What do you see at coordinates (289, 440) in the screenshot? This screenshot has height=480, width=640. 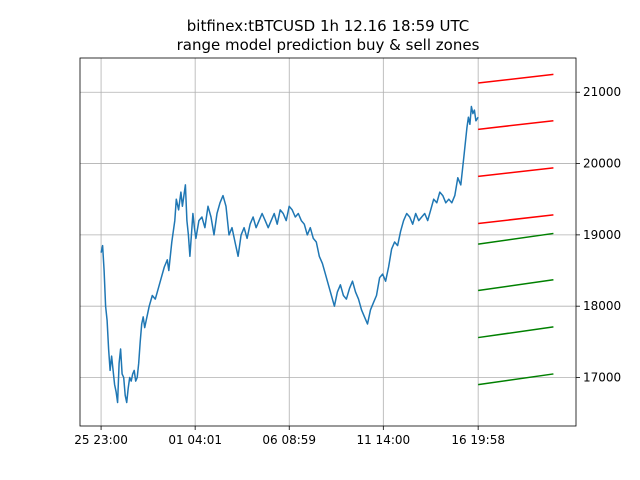 I see `x-tick-label: 06 08:59` at bounding box center [289, 440].